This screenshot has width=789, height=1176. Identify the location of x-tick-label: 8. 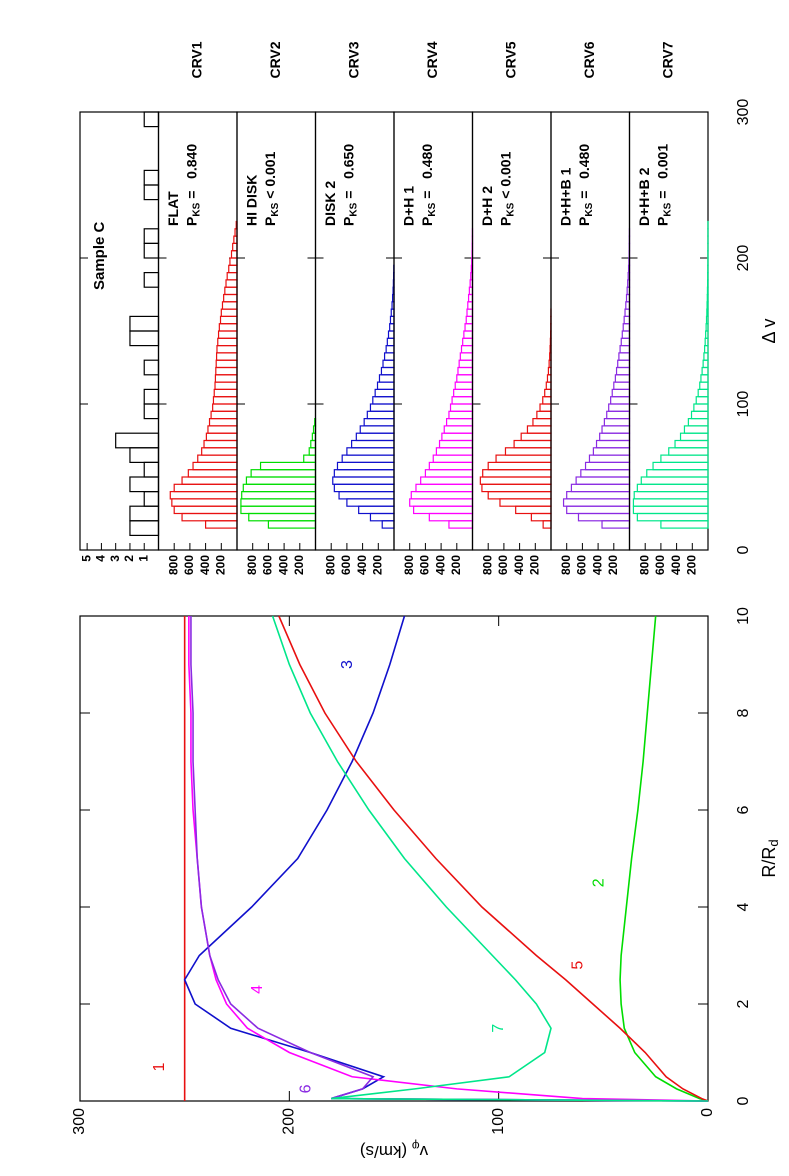
(743, 712).